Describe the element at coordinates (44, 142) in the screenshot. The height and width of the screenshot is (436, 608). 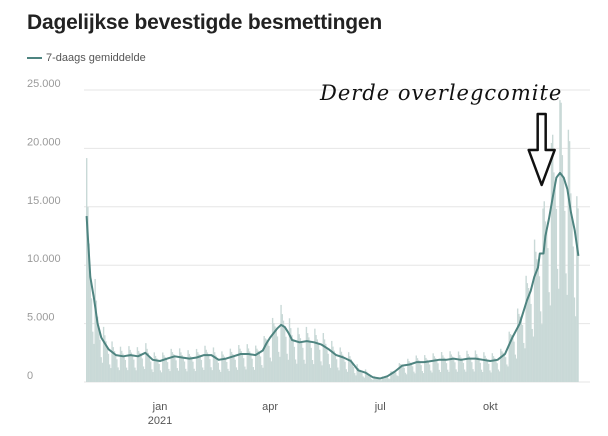
I see `y-tick-label: 20.000` at that location.